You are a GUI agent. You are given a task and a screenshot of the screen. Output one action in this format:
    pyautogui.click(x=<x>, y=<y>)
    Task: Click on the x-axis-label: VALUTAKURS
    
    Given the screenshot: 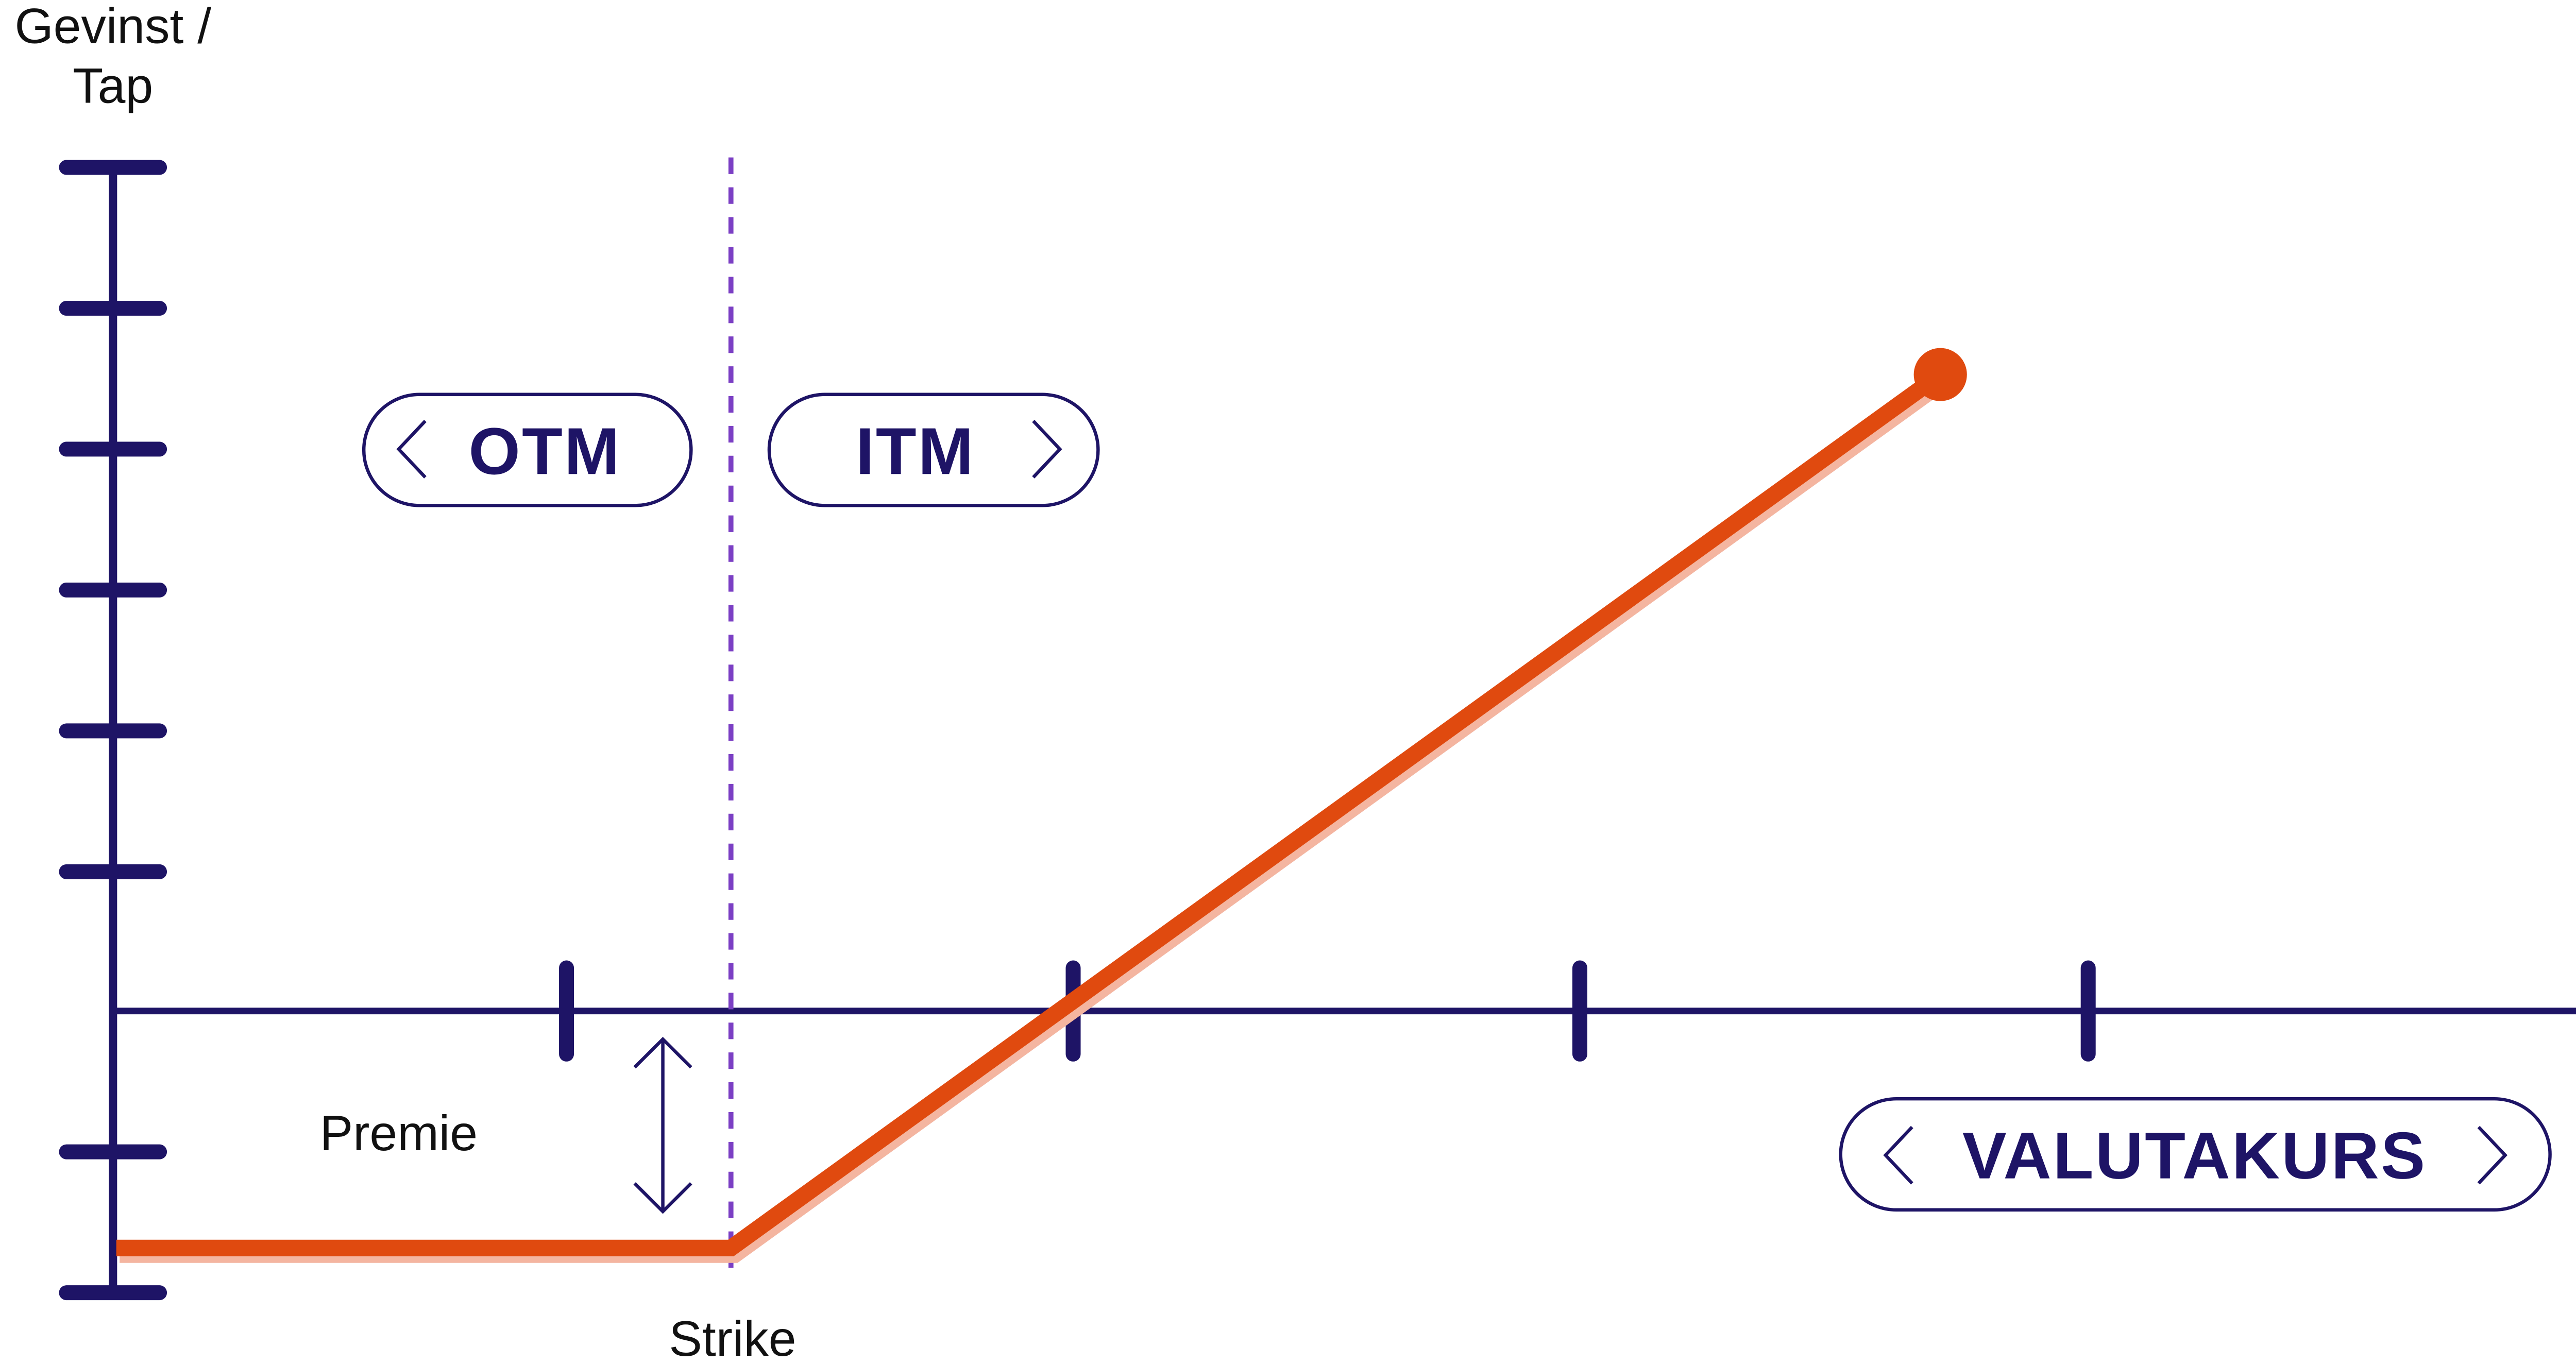 What is the action you would take?
    pyautogui.click(x=2195, y=1156)
    